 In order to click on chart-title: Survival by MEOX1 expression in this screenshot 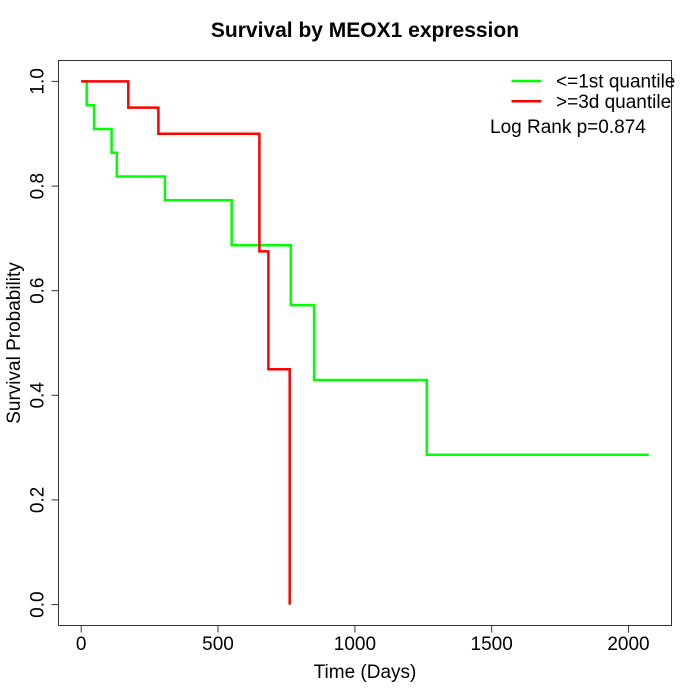, I will do `click(365, 30)`.